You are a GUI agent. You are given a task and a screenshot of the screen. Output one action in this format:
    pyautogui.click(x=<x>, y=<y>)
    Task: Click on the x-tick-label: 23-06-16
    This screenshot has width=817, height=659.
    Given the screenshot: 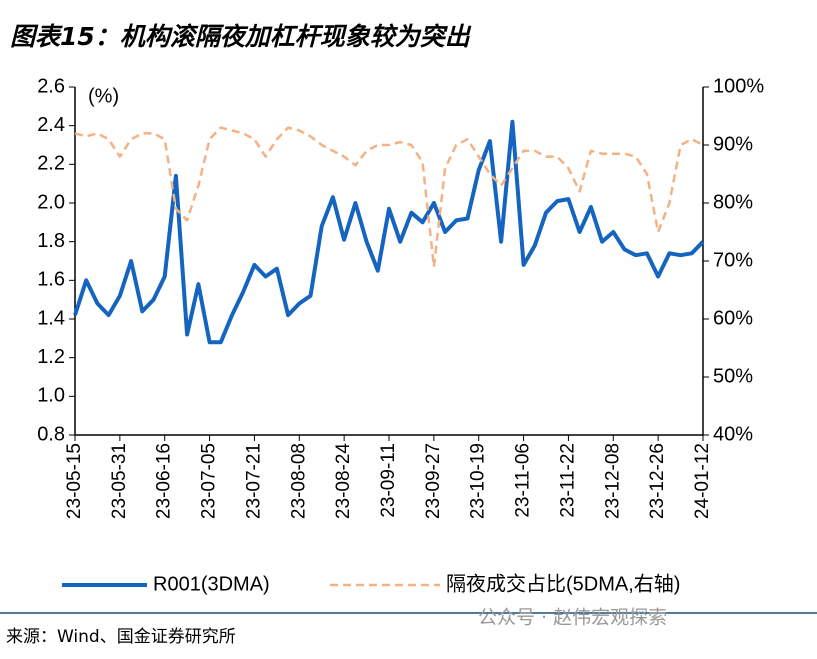 What is the action you would take?
    pyautogui.click(x=164, y=481)
    